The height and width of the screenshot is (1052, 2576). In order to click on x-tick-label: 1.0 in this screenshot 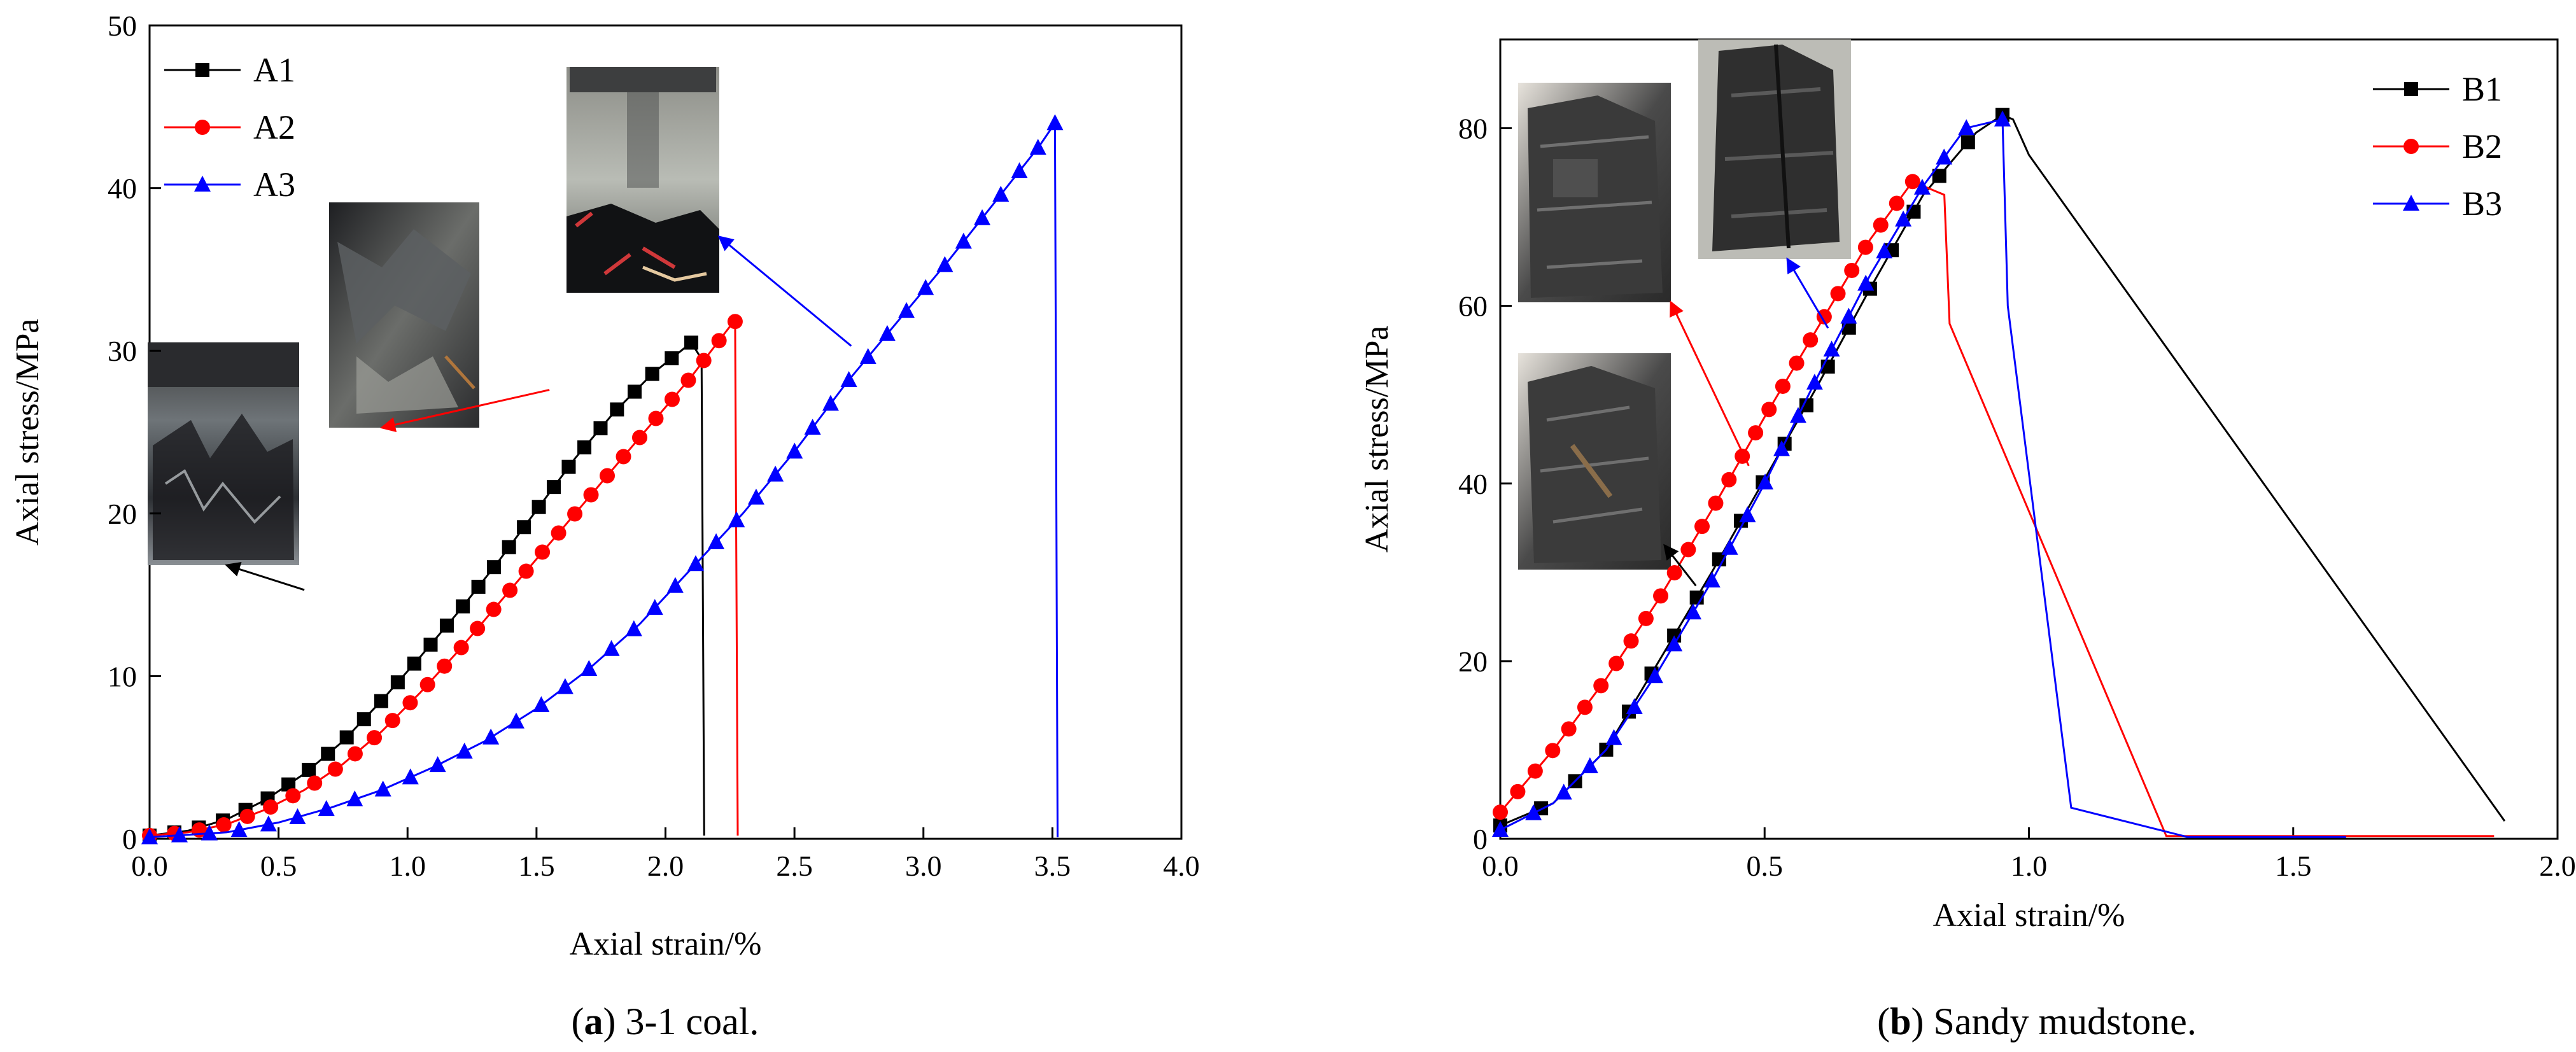, I will do `click(2030, 866)`.